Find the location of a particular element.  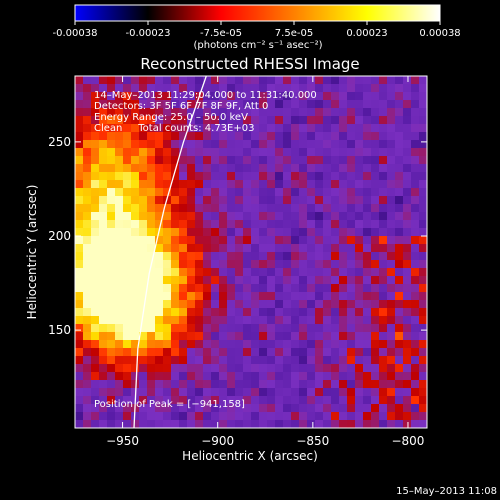

chart-title: Reconstructed RHESSI Image is located at coordinates (249, 64).